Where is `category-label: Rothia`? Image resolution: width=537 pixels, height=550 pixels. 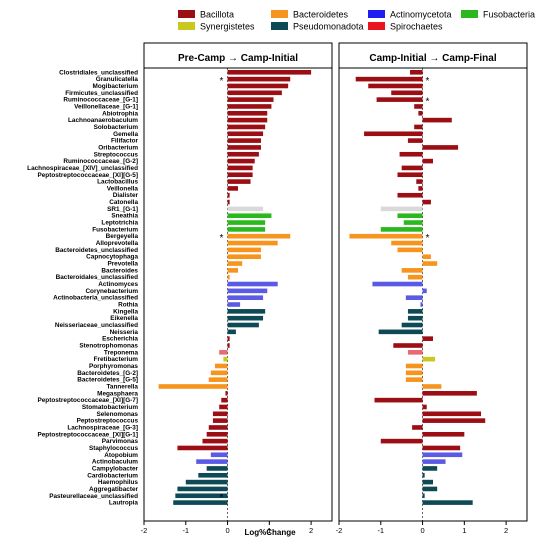
category-label: Rothia is located at coordinates (128, 305).